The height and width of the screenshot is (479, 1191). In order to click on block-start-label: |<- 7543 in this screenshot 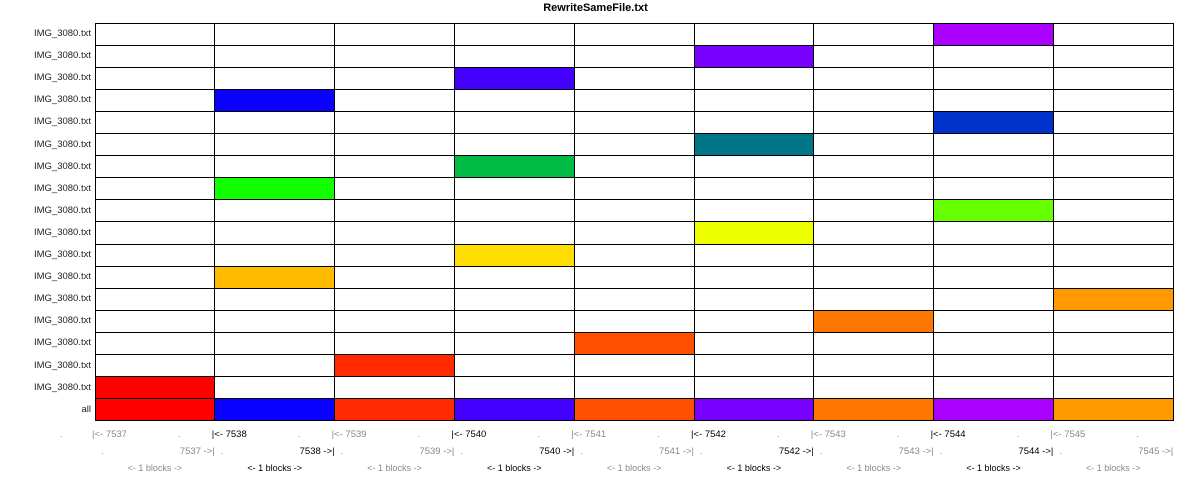, I will do `click(828, 434)`.